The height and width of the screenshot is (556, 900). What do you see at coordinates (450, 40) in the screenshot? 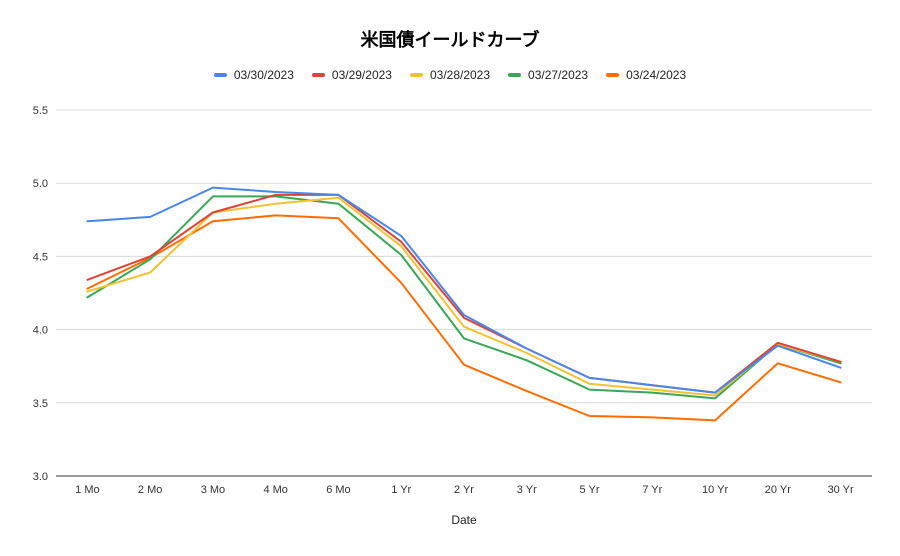
I see `chart-title: 米国債イールドカーブ` at bounding box center [450, 40].